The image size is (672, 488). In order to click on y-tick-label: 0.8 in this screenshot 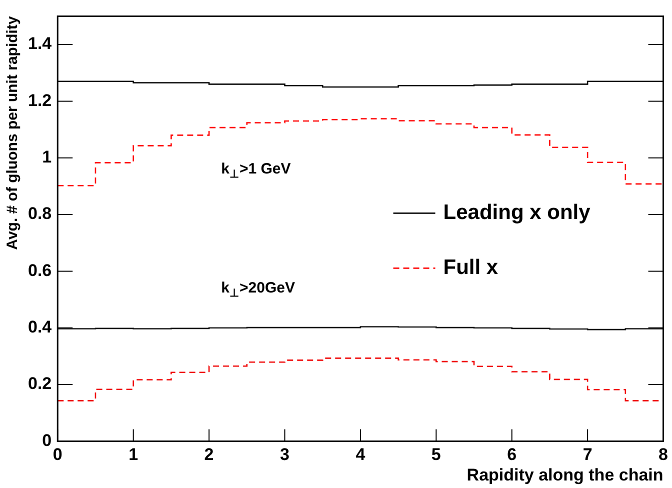, I will do `click(40, 214)`.